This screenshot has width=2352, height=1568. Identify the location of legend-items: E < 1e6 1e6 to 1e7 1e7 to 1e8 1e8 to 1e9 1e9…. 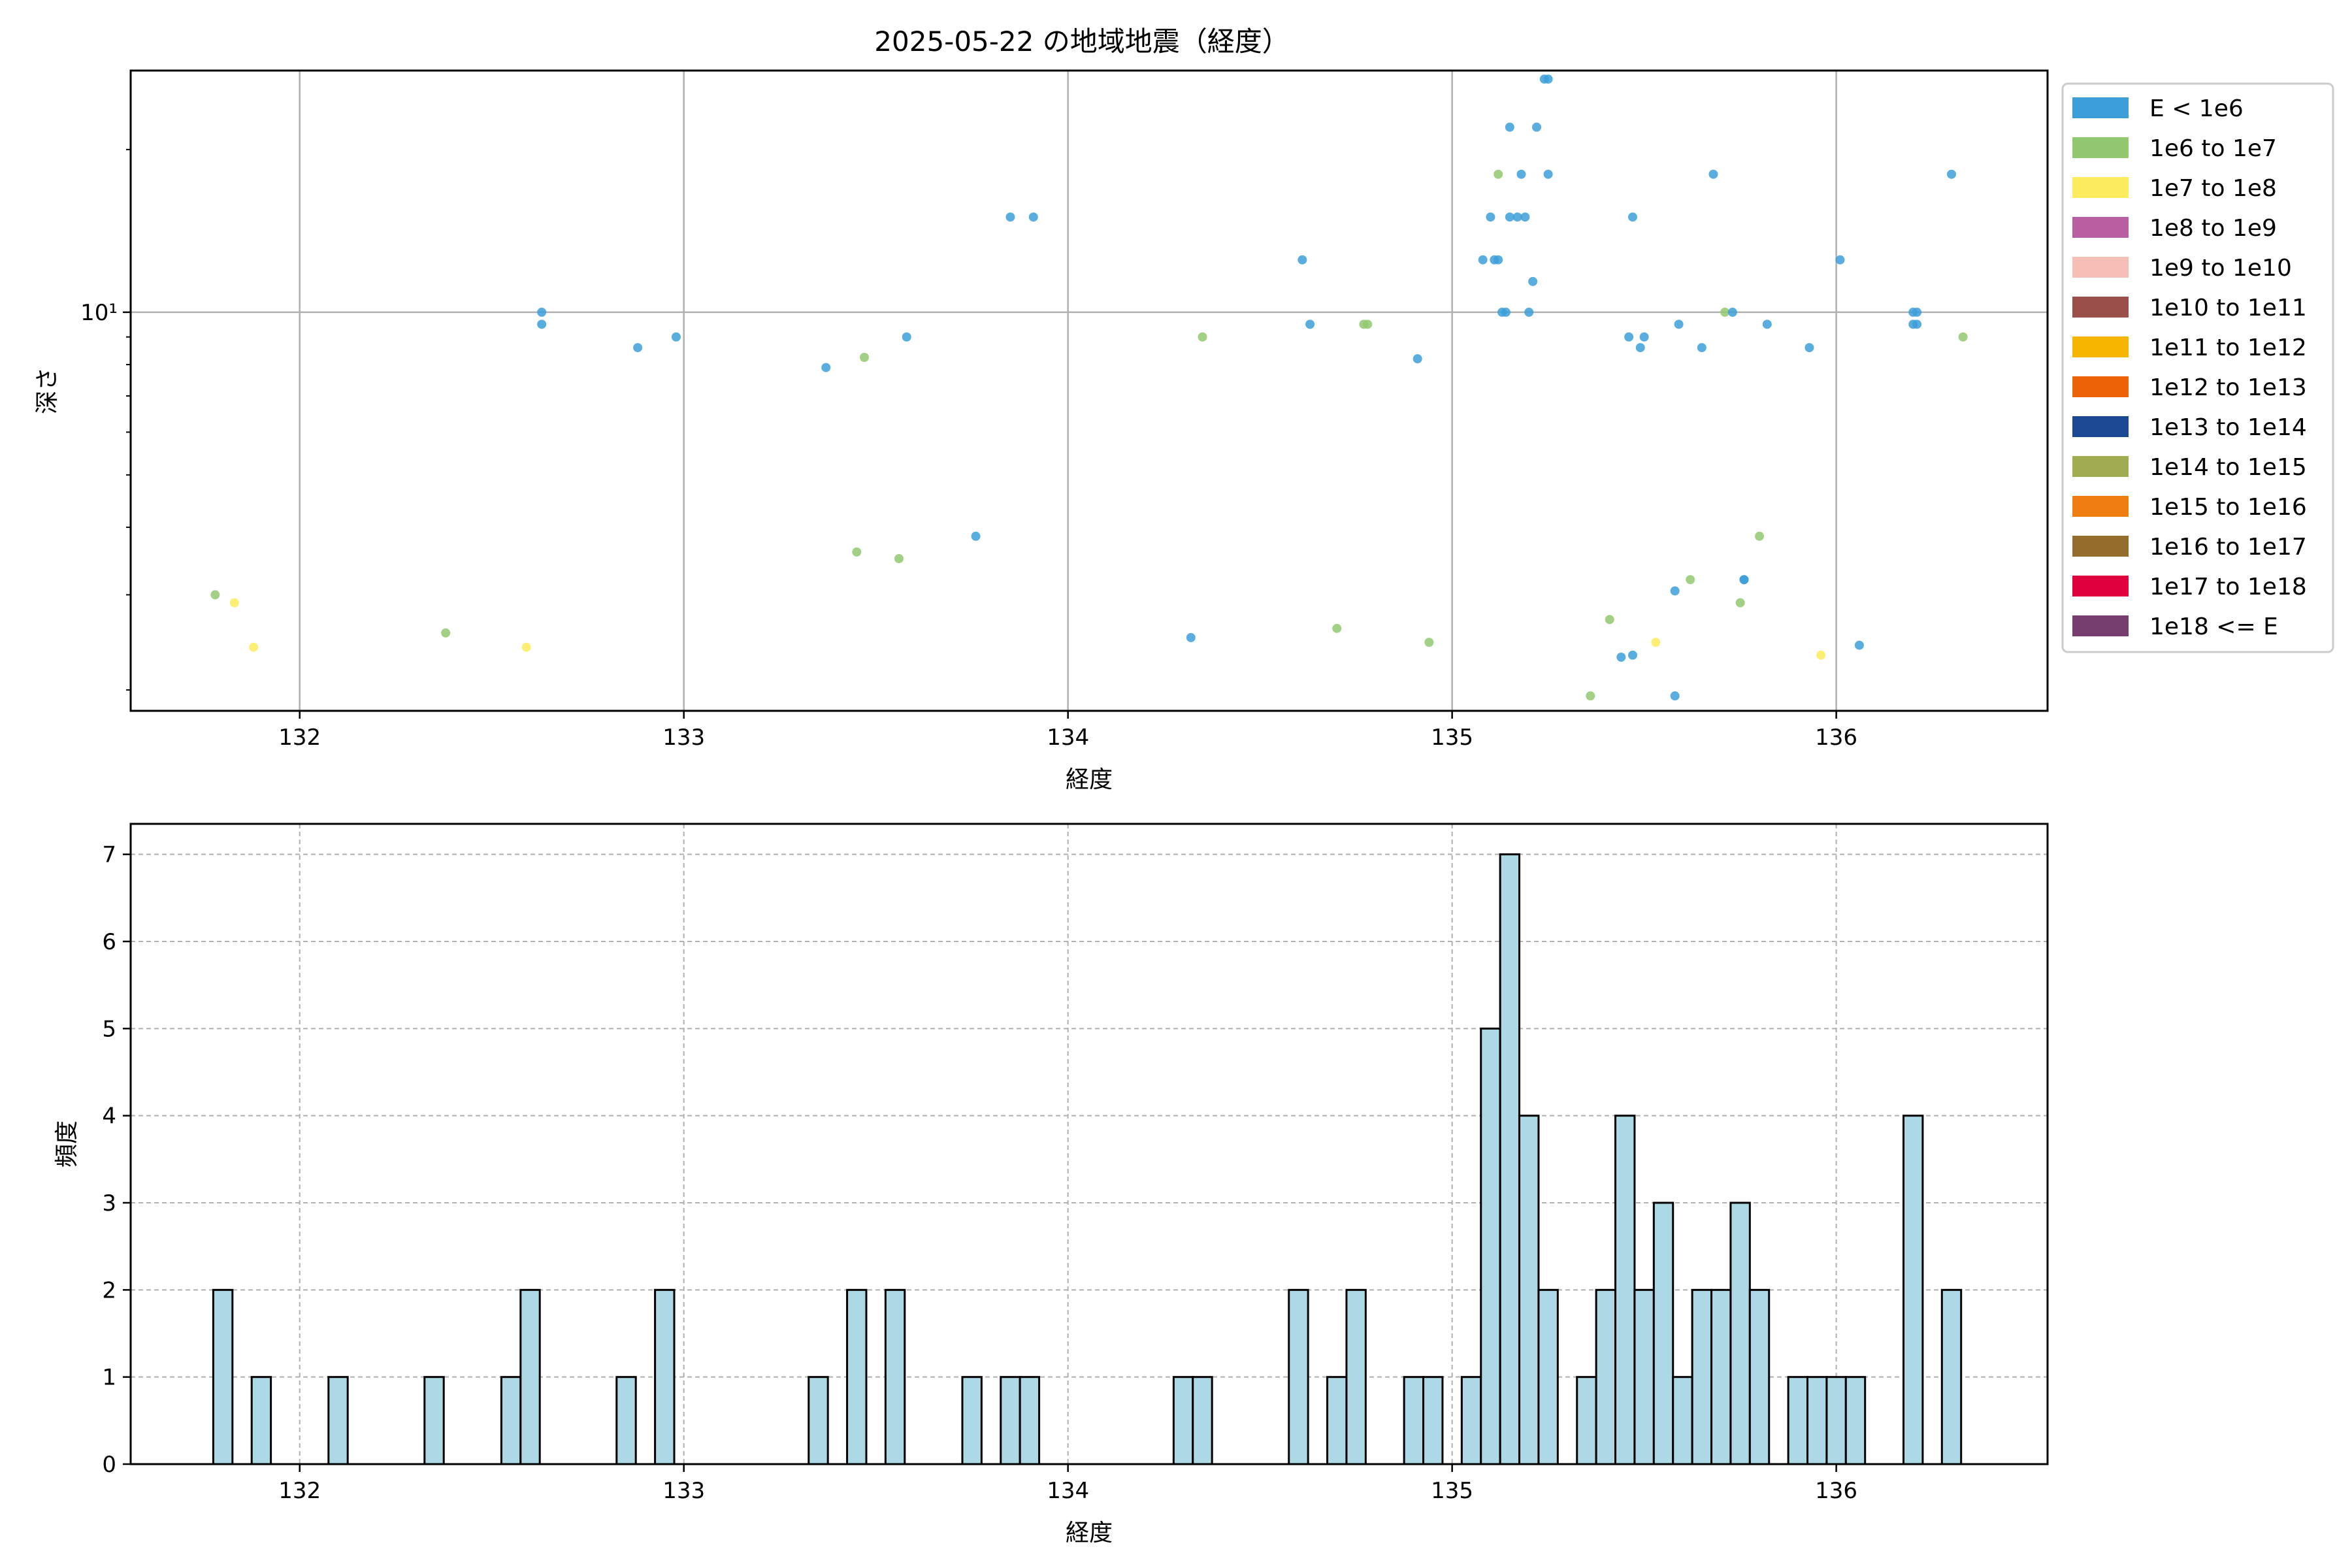
(2189, 367).